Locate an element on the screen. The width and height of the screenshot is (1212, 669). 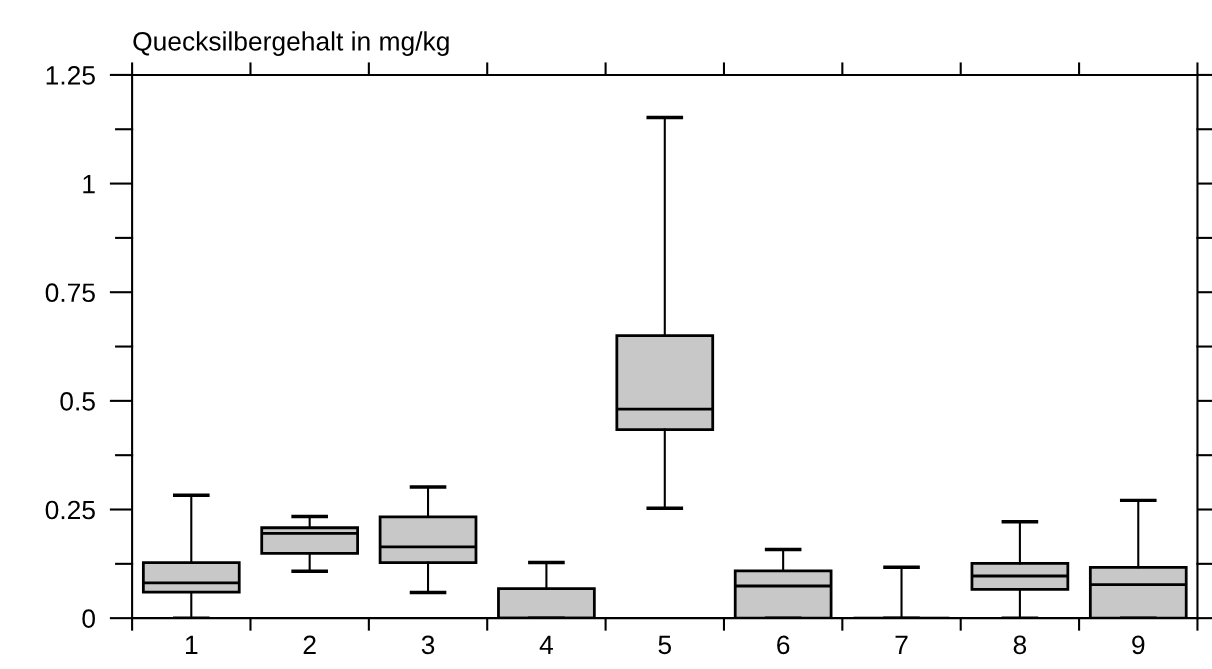
x-tick-label: 4 is located at coordinates (546, 644).